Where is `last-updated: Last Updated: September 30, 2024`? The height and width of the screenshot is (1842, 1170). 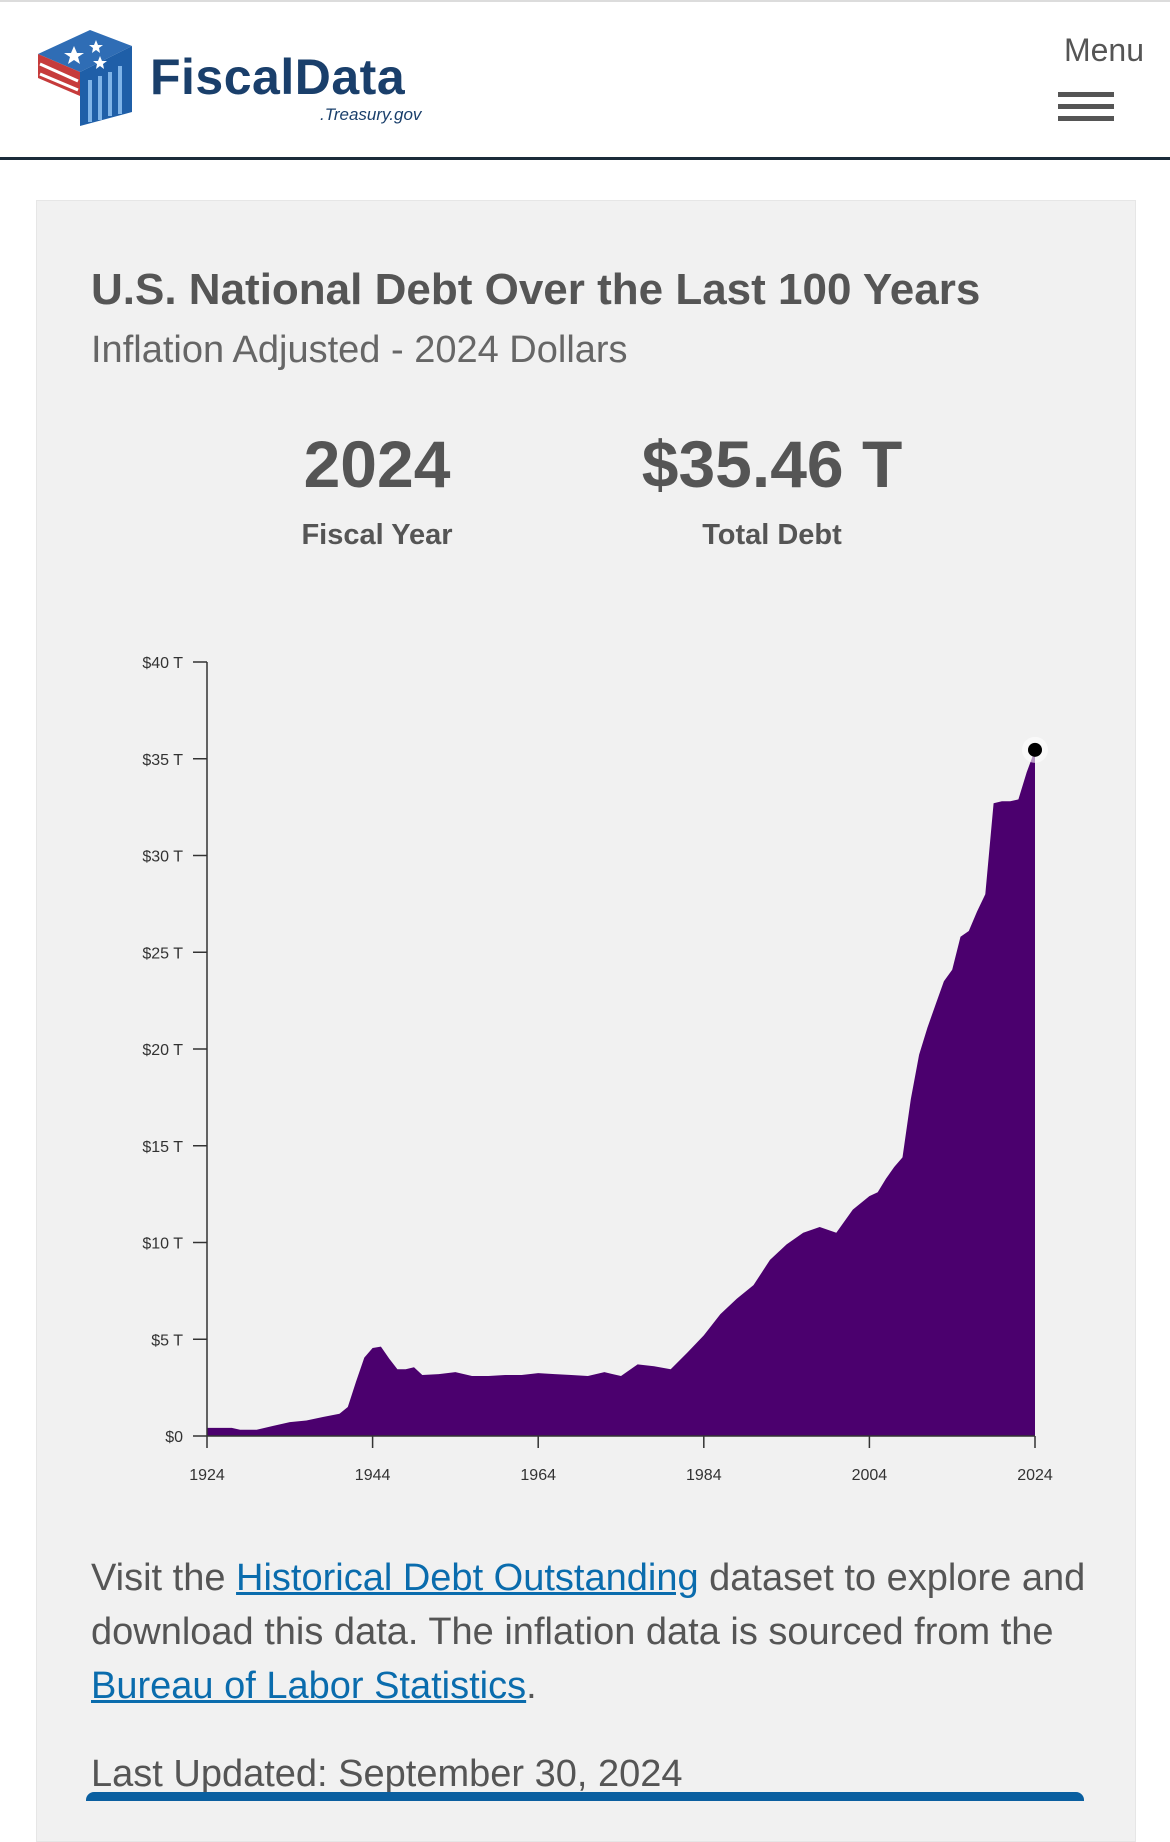
last-updated: Last Updated: September 30, 2024 is located at coordinates (387, 1774).